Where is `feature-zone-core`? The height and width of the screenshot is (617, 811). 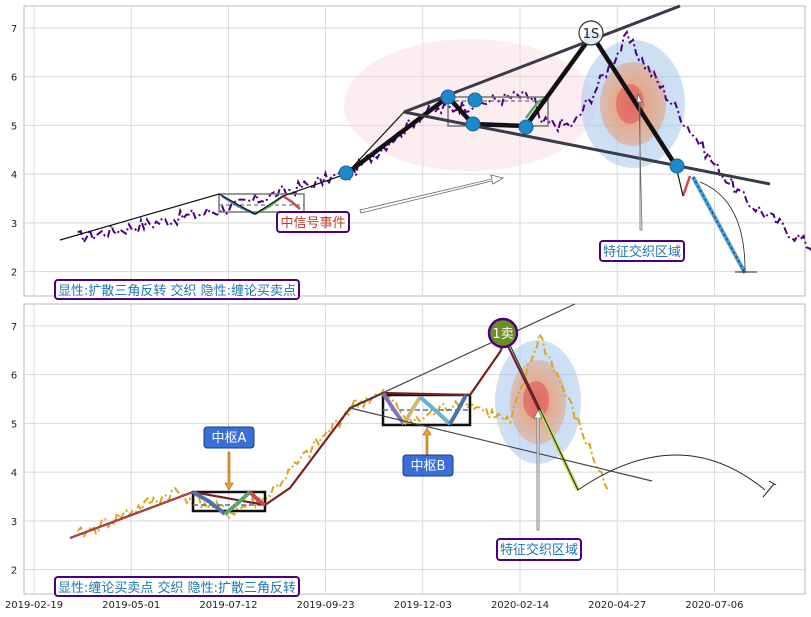 feature-zone-core is located at coordinates (630, 104).